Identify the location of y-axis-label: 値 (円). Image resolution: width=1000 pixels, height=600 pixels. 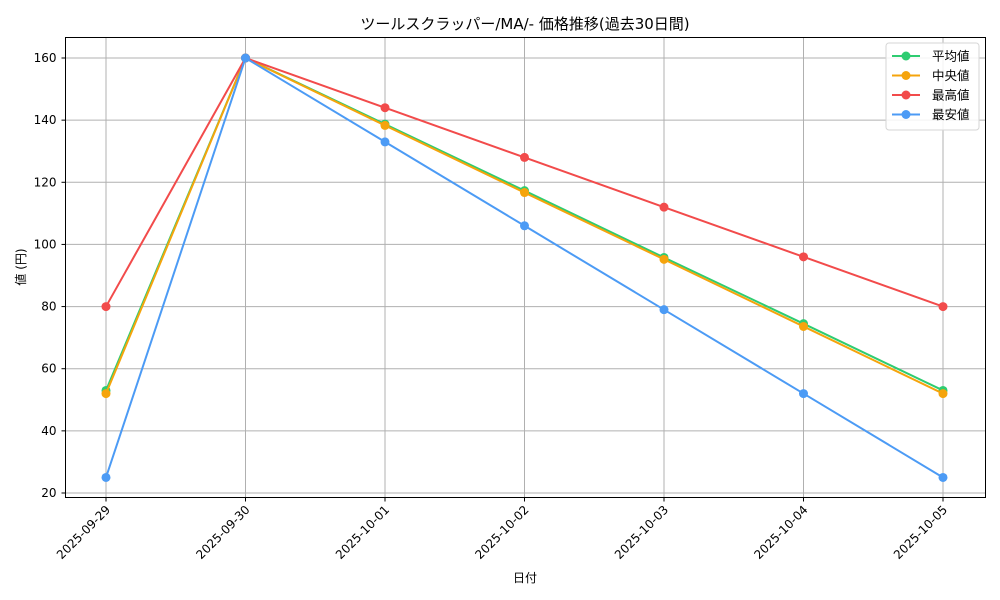
(20, 266).